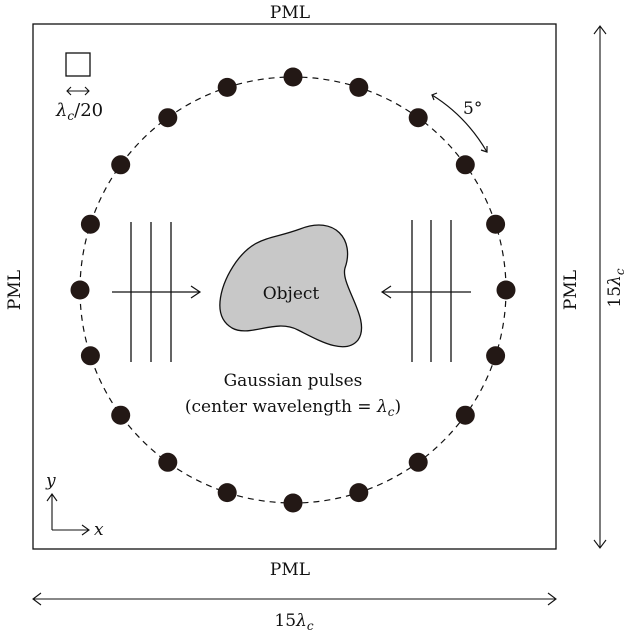 The image size is (629, 637). I want to click on pml-label-right: PML, so click(571, 290).